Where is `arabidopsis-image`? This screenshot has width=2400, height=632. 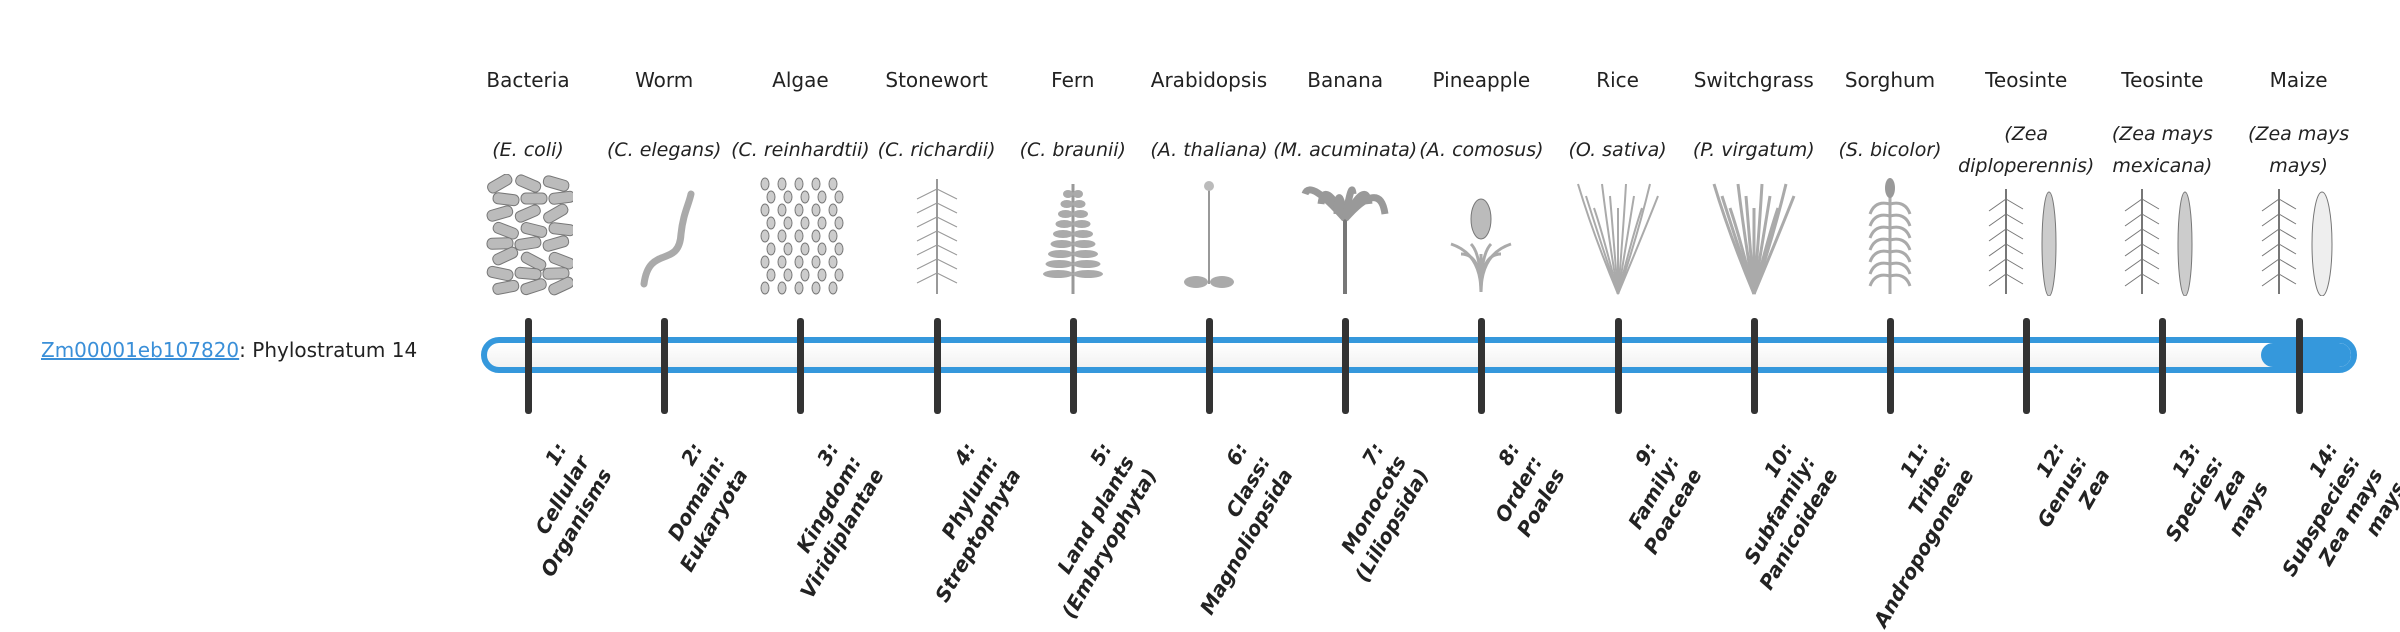 arabidopsis-image is located at coordinates (1209, 235).